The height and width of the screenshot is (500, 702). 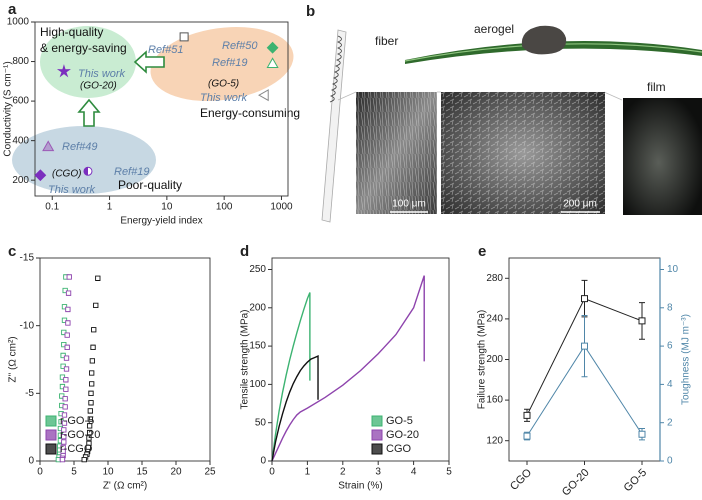 What do you see at coordinates (670, 346) in the screenshot?
I see `y2-tick-label: 6` at bounding box center [670, 346].